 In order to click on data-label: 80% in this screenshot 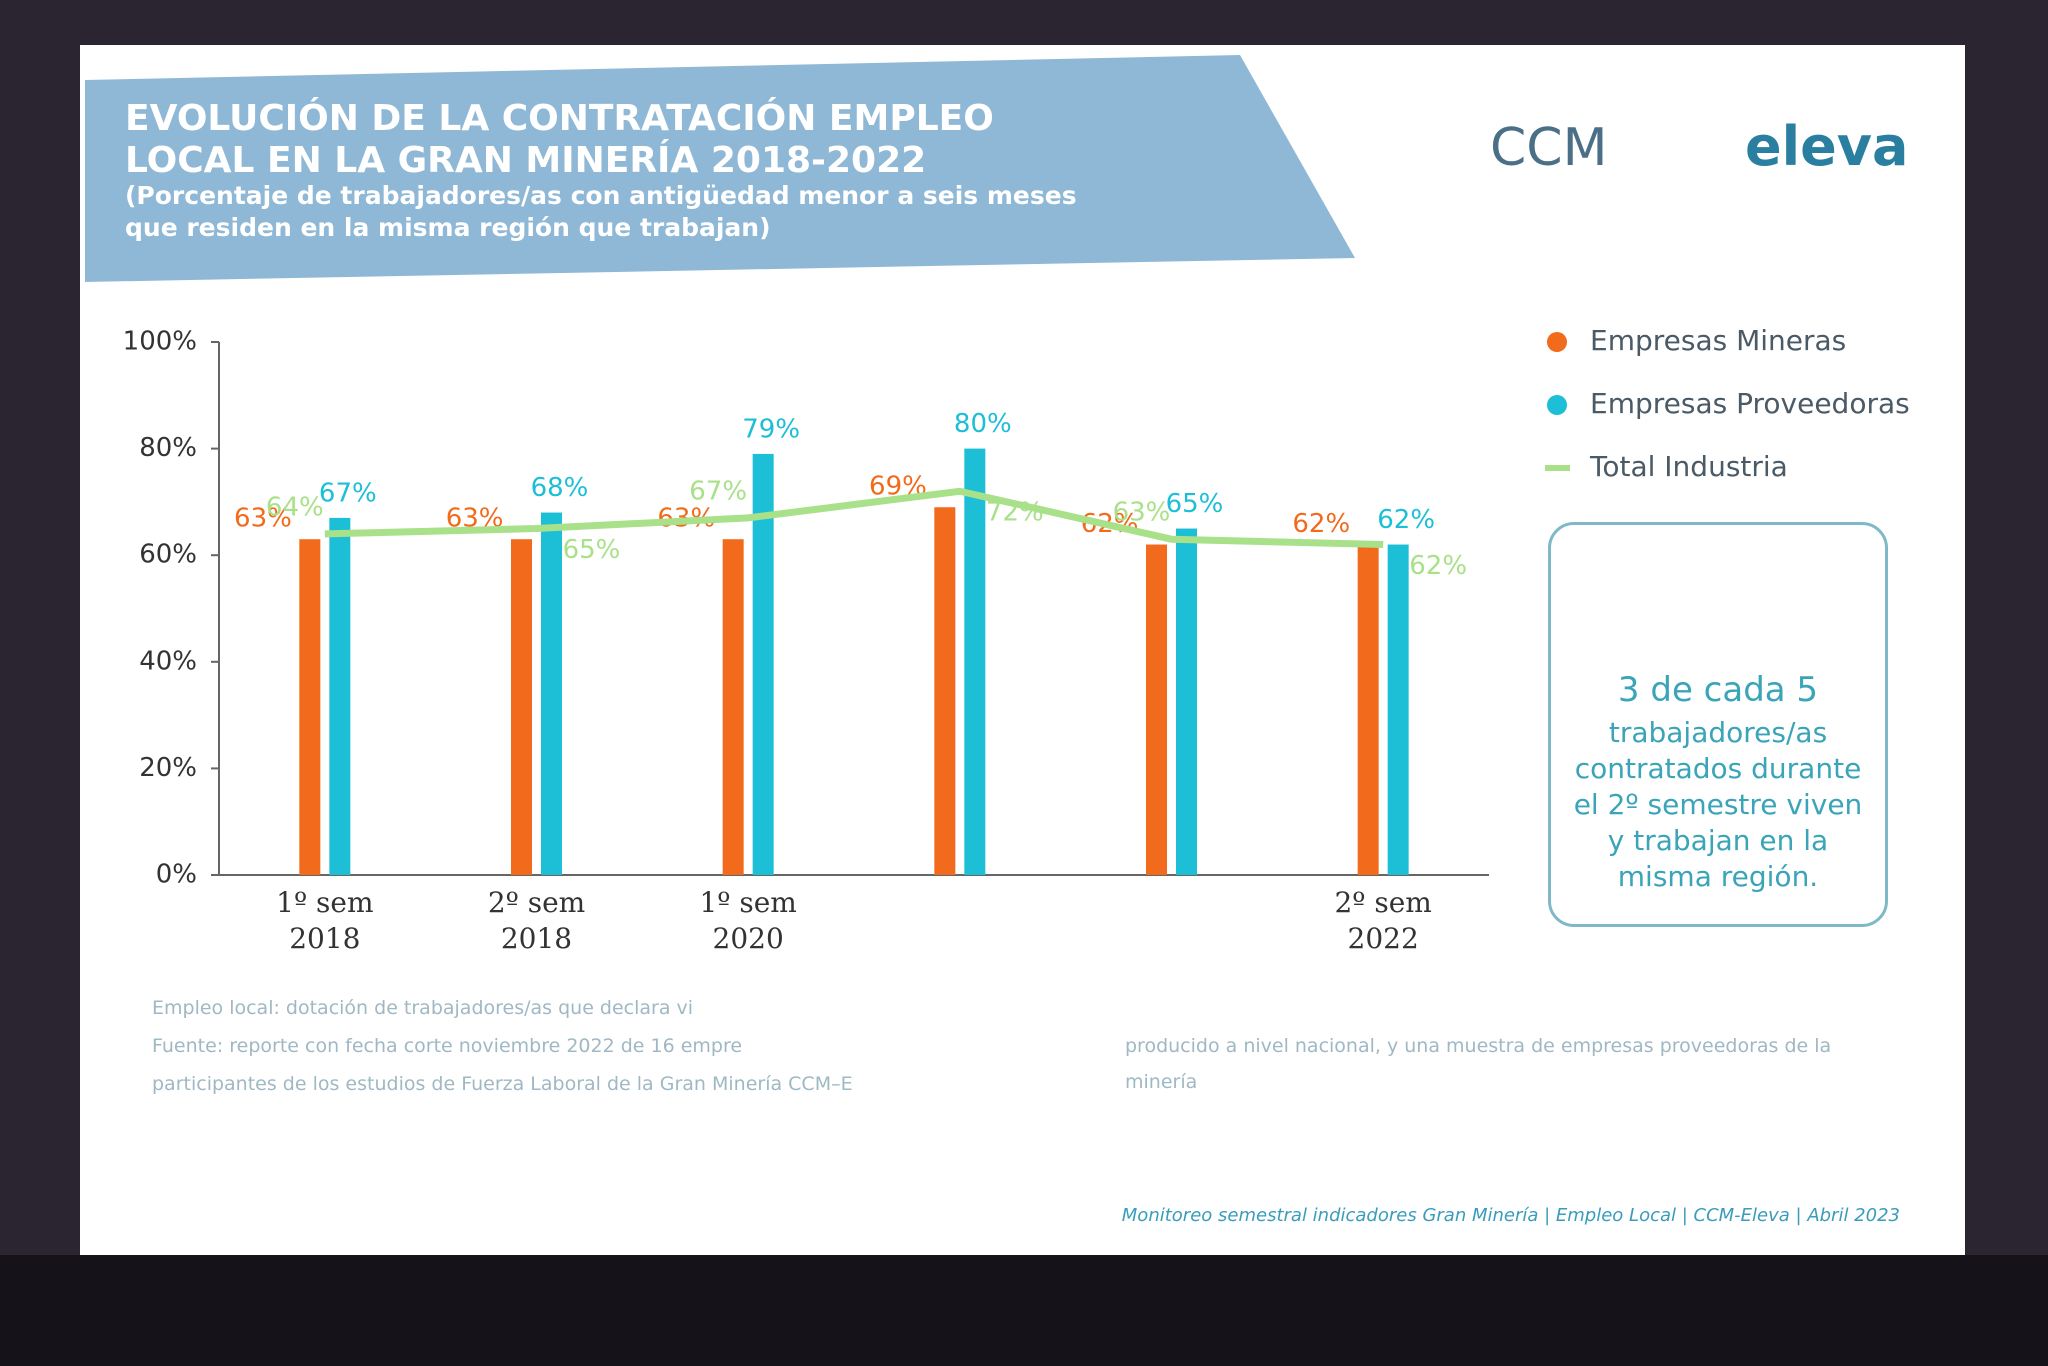, I will do `click(983, 424)`.